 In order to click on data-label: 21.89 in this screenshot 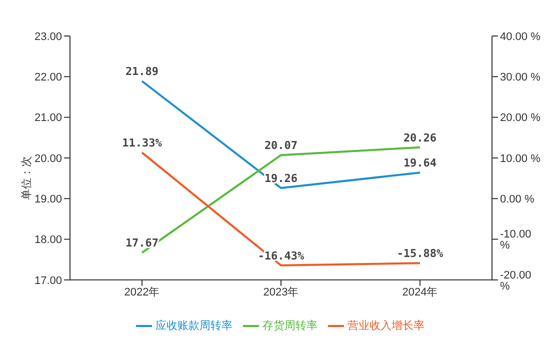, I will do `click(142, 71)`.